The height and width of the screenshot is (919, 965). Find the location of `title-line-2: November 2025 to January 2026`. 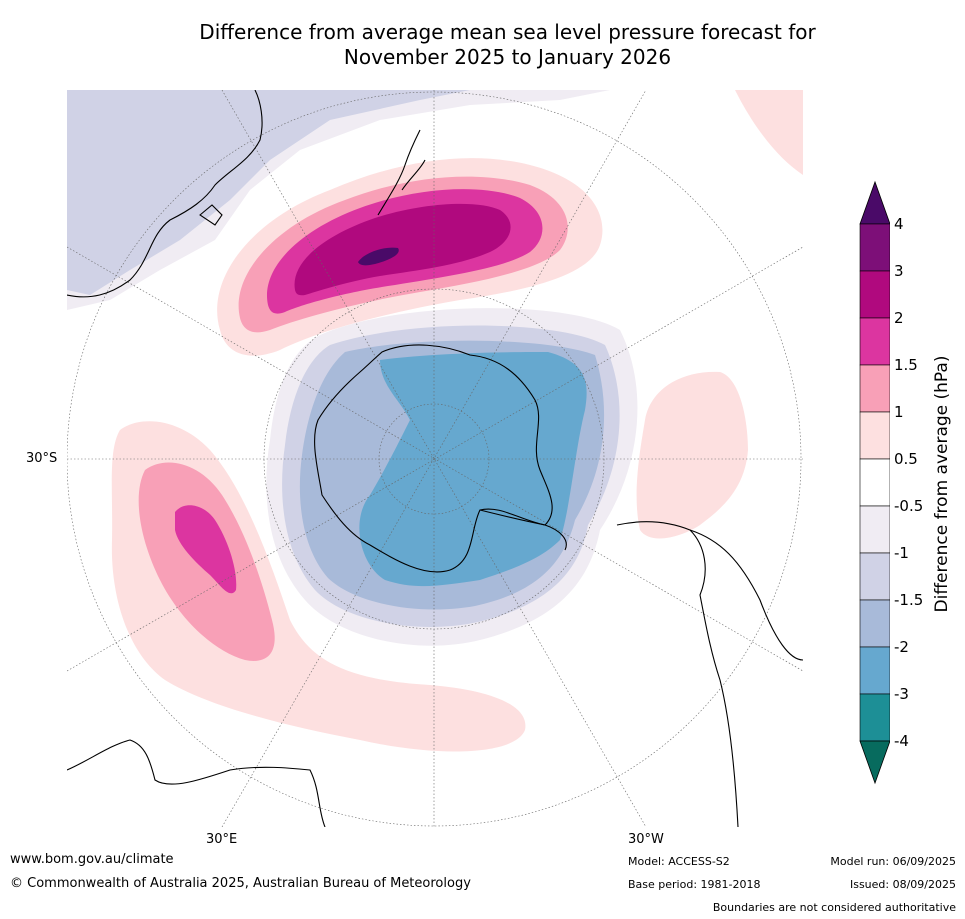

title-line-2: November 2025 to January 2026 is located at coordinates (507, 57).